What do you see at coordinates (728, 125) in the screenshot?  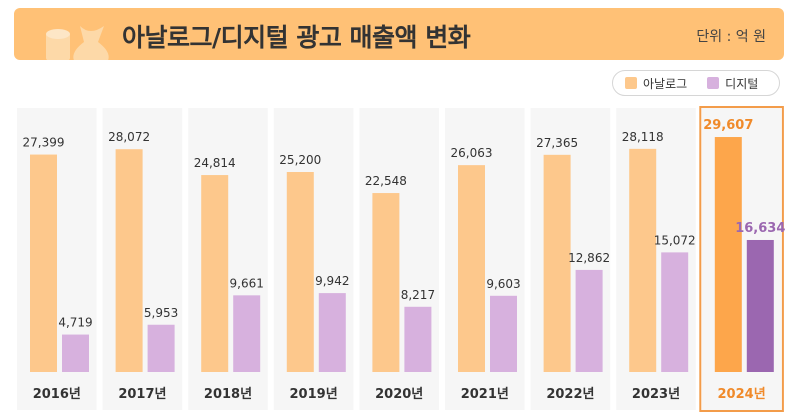 I see `data-label-analog: 29,607` at bounding box center [728, 125].